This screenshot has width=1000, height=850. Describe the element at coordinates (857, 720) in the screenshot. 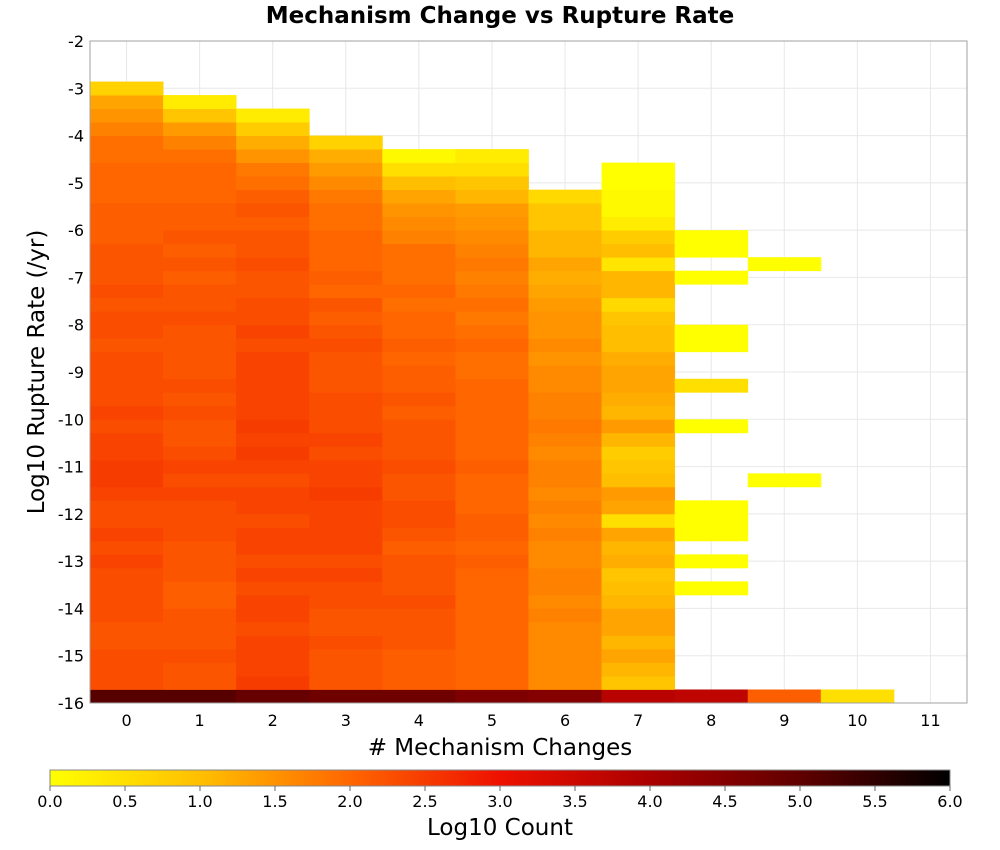

I see `x-tick-label: 10` at that location.